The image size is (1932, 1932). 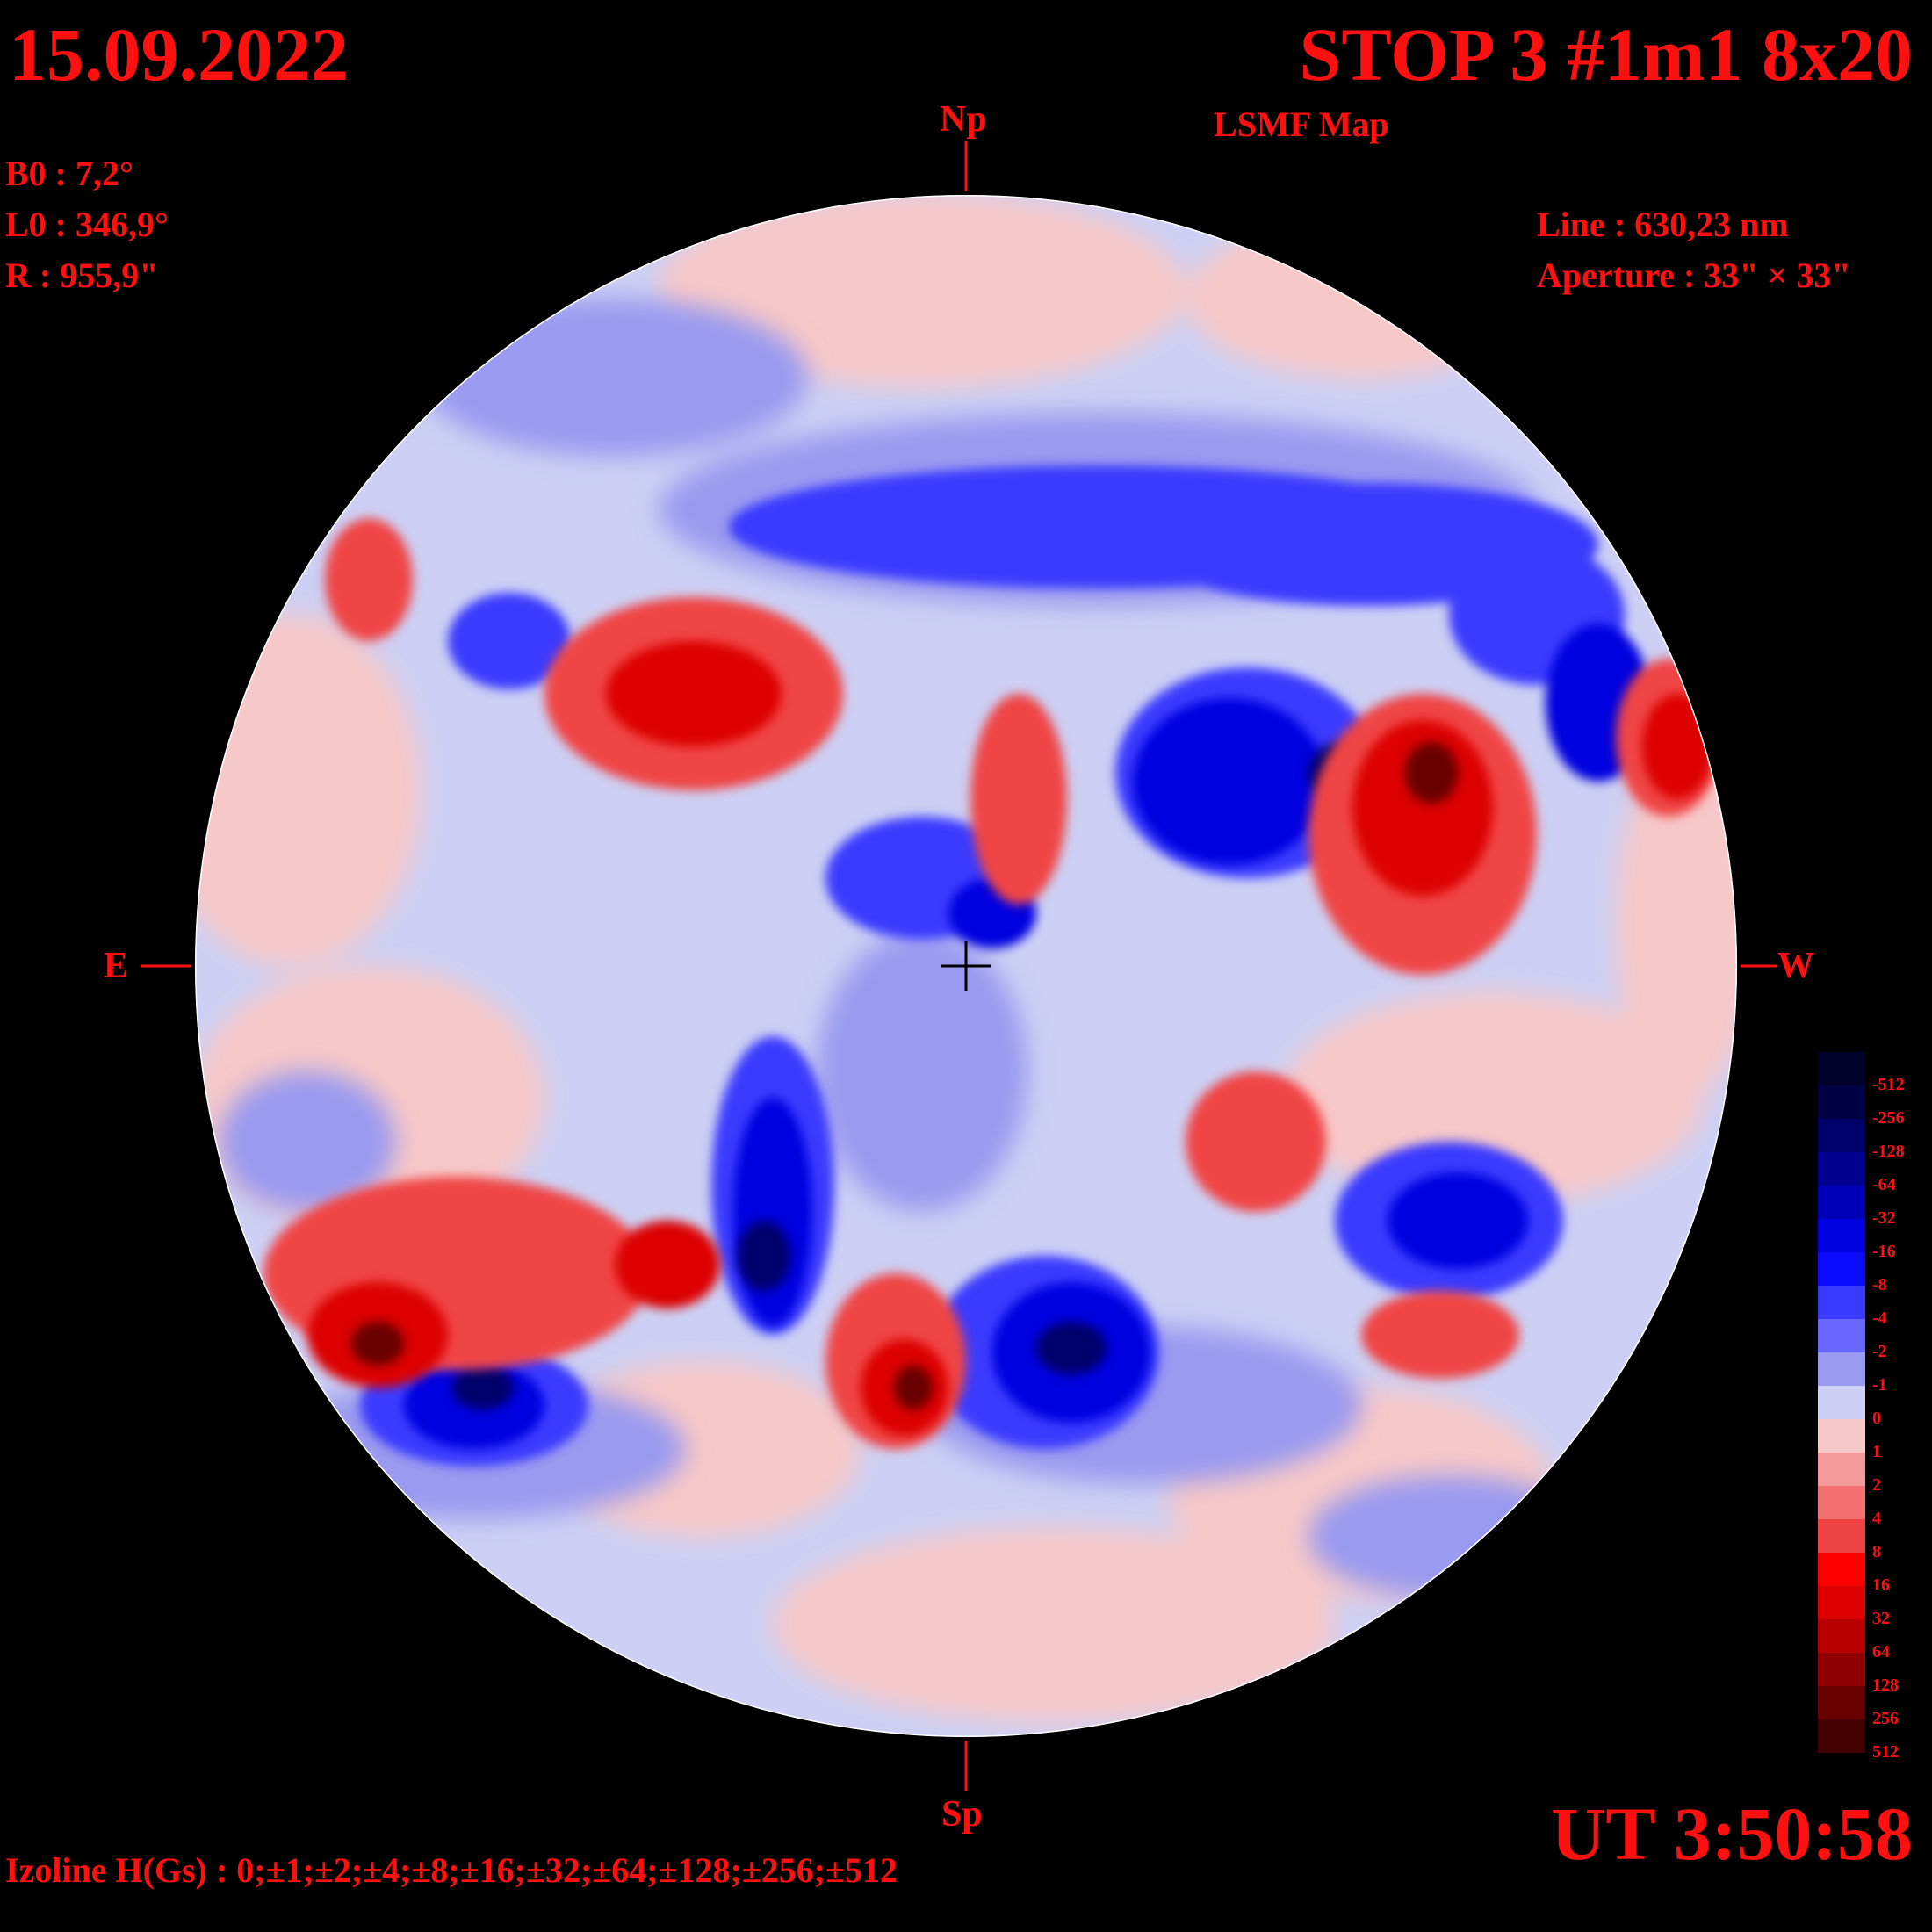 I want to click on legend-label: 32, so click(x=1881, y=1619).